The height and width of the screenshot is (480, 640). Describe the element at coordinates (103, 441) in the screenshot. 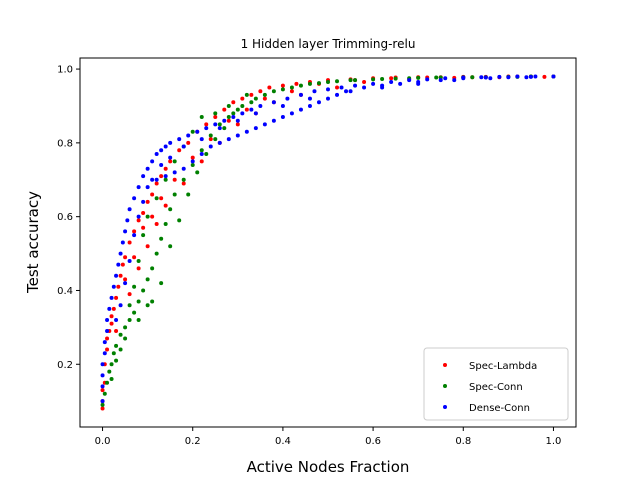

I see `x-tick-label: 0.0` at that location.